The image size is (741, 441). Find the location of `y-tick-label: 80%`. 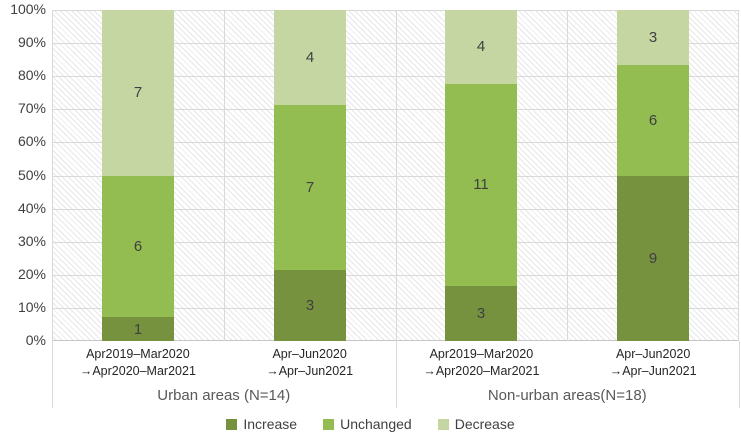

y-tick-label: 80% is located at coordinates (31, 75).